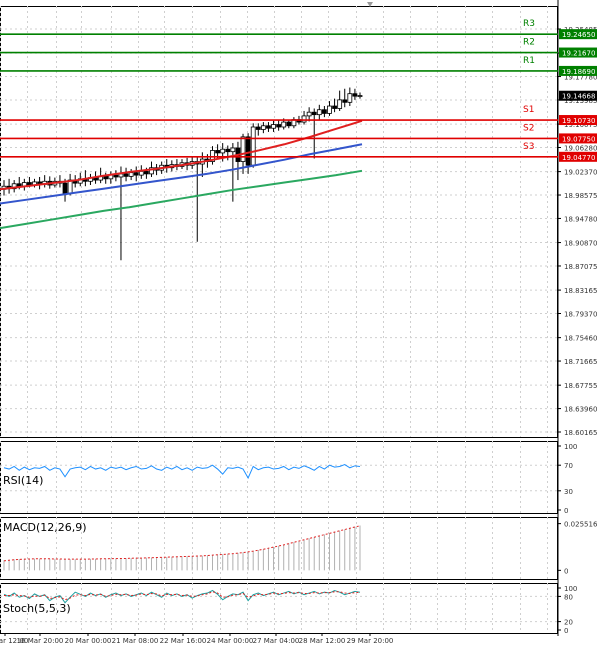 The height and width of the screenshot is (655, 600). Describe the element at coordinates (580, 78) in the screenshot. I see `price-tick-label: 19.17780` at that location.